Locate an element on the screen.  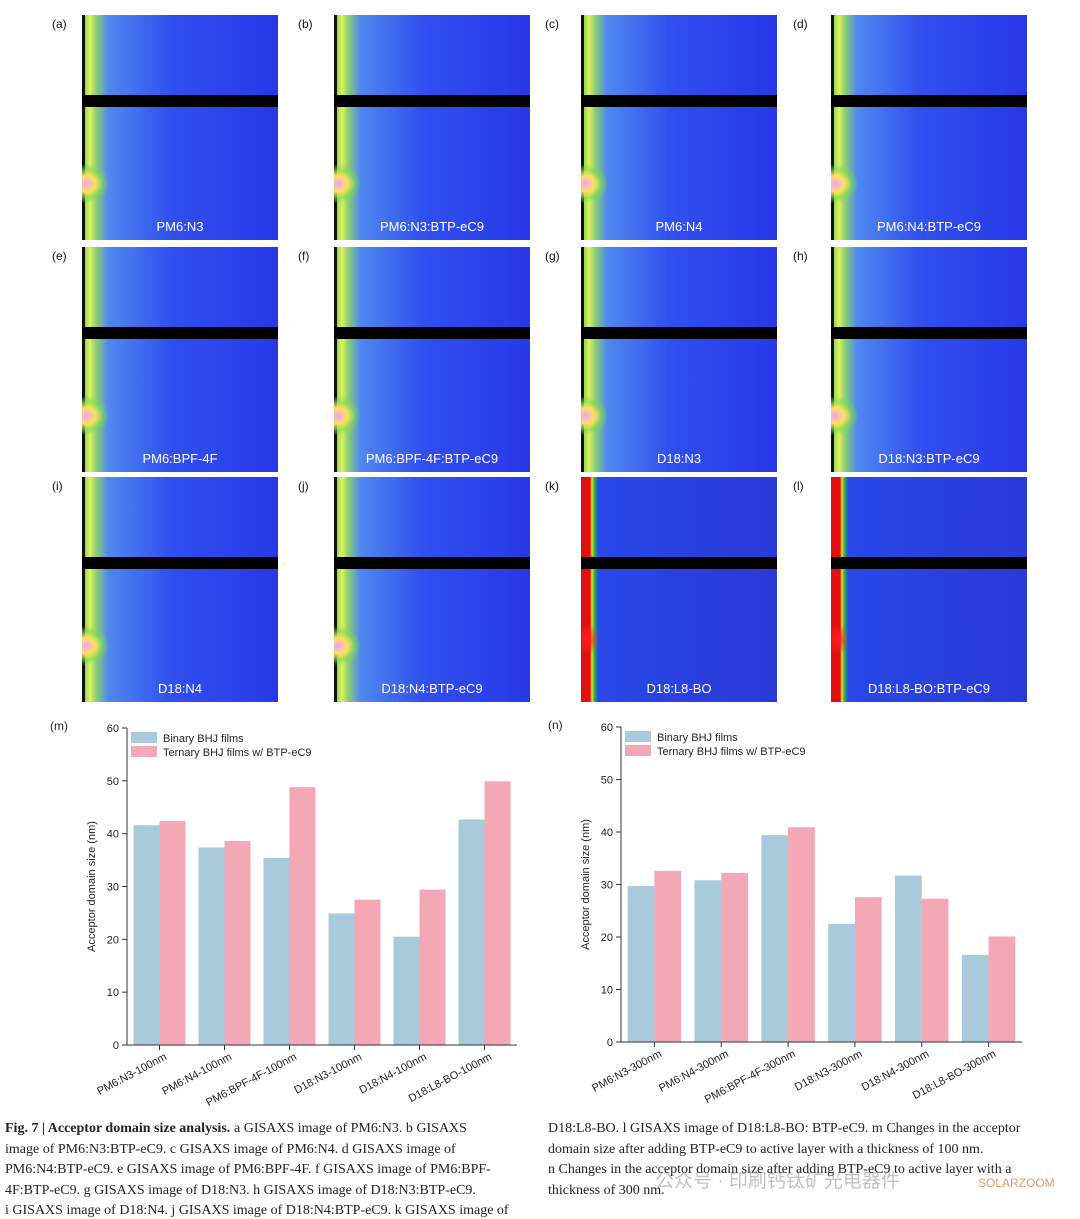
panel-label: D18:L8-BO is located at coordinates (679, 688).